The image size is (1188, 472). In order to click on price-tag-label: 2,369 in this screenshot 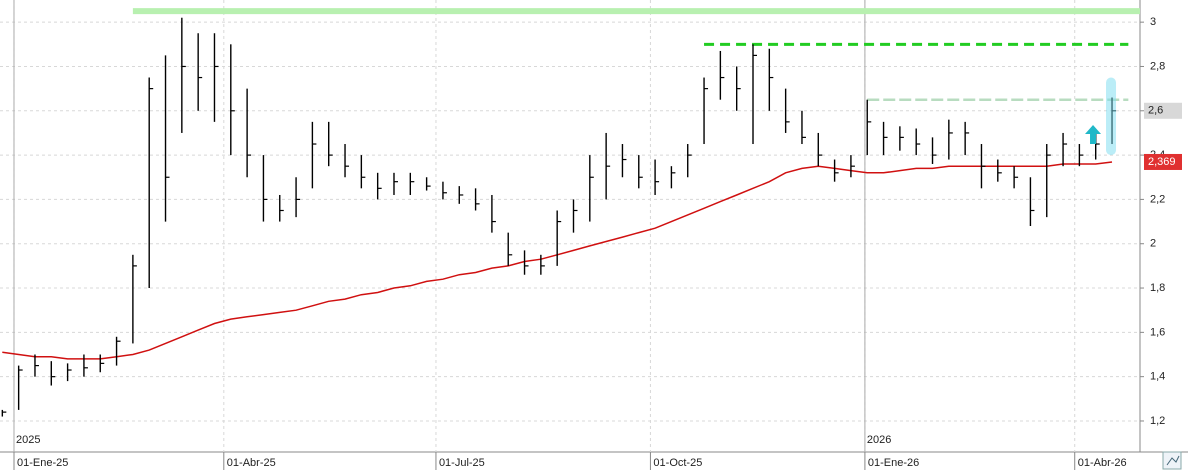, I will do `click(1162, 162)`.